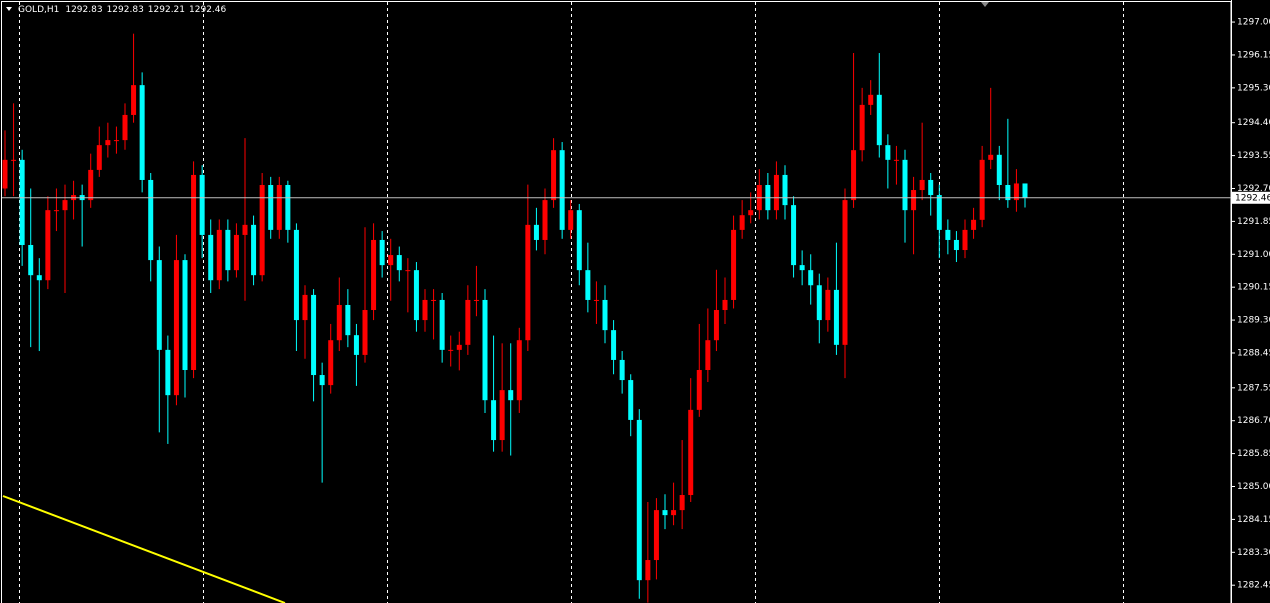  What do you see at coordinates (38, 10) in the screenshot?
I see `chart-title: GOLD,H1` at bounding box center [38, 10].